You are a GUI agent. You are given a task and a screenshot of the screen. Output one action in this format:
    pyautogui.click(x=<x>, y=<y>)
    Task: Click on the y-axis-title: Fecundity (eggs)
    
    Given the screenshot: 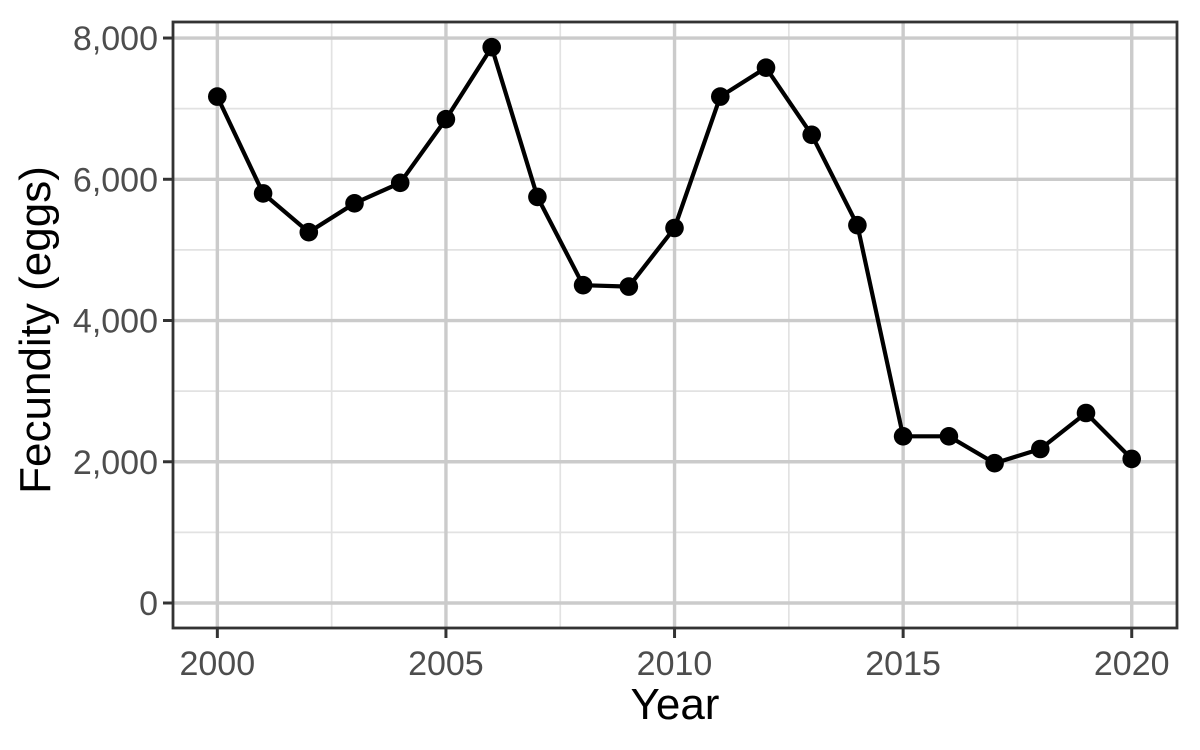 What is the action you would take?
    pyautogui.click(x=35, y=330)
    